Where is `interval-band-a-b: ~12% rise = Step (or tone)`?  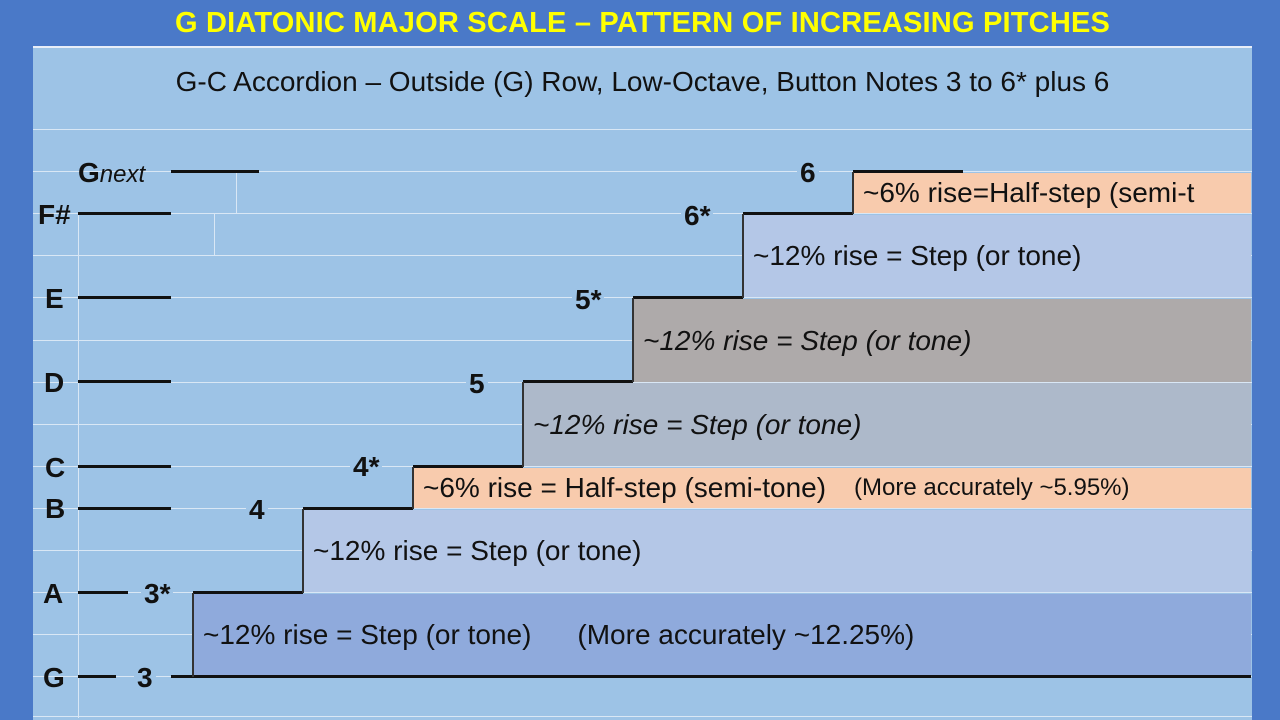 interval-band-a-b: ~12% rise = Step (or tone) is located at coordinates (777, 551).